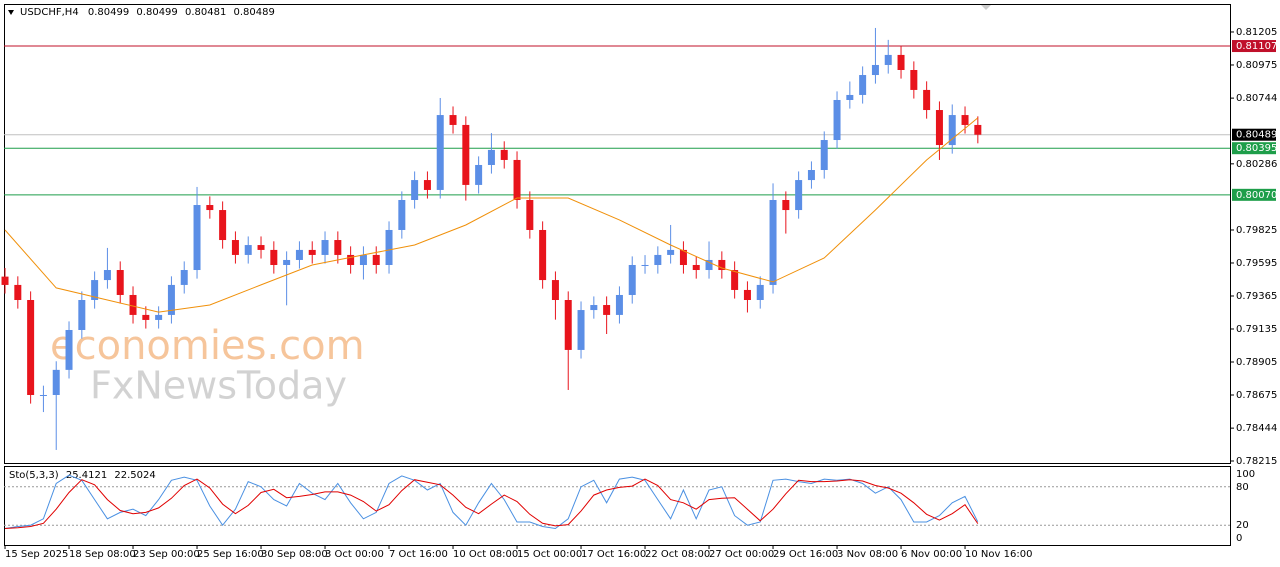  What do you see at coordinates (1256, 395) in the screenshot?
I see `y-tick-label: 0.78675` at bounding box center [1256, 395].